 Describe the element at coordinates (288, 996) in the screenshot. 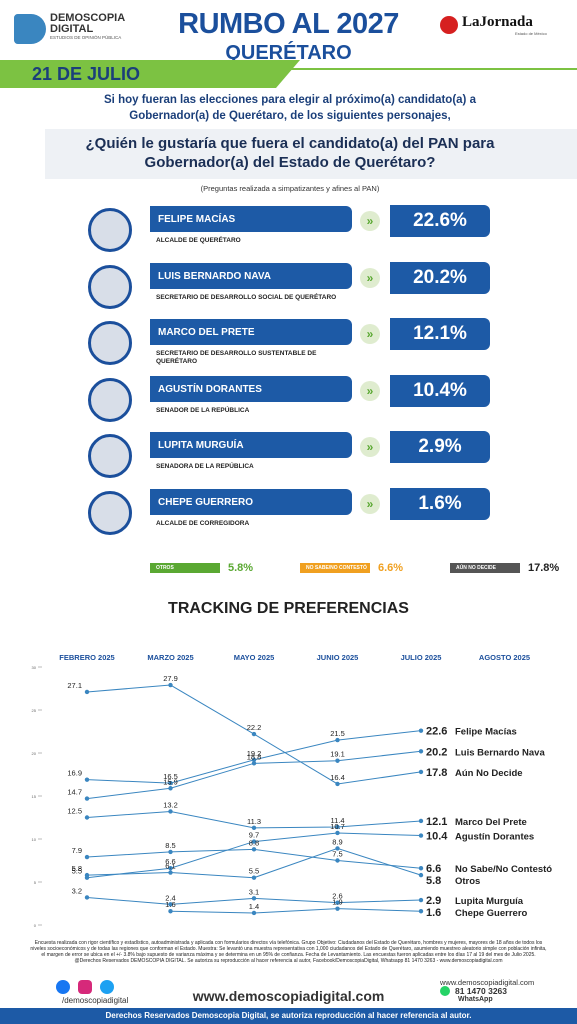

I see `website: www.demoscopiadigital.com` at that location.